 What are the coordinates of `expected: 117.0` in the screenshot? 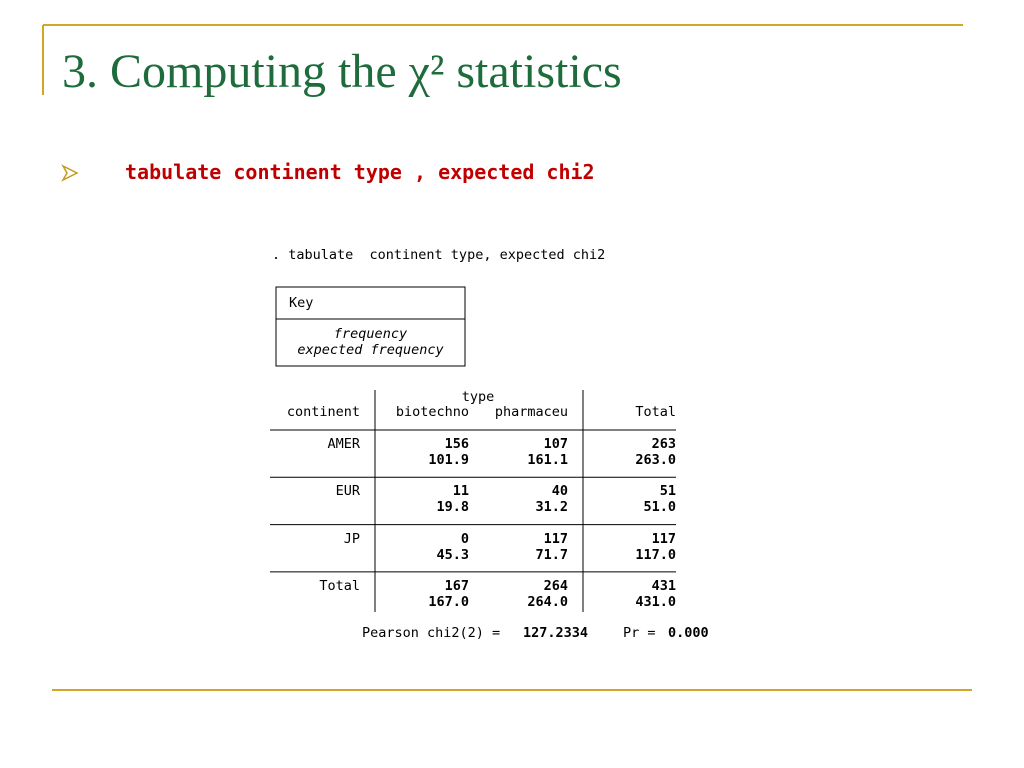 It's located at (655, 554).